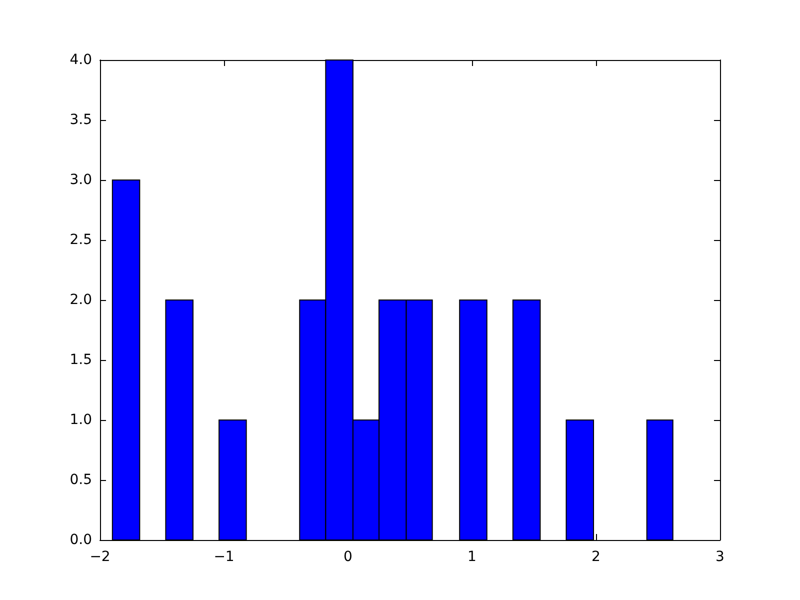 This screenshot has height=600, width=800. What do you see at coordinates (81, 360) in the screenshot?
I see `y-tick-label: 1.5` at bounding box center [81, 360].